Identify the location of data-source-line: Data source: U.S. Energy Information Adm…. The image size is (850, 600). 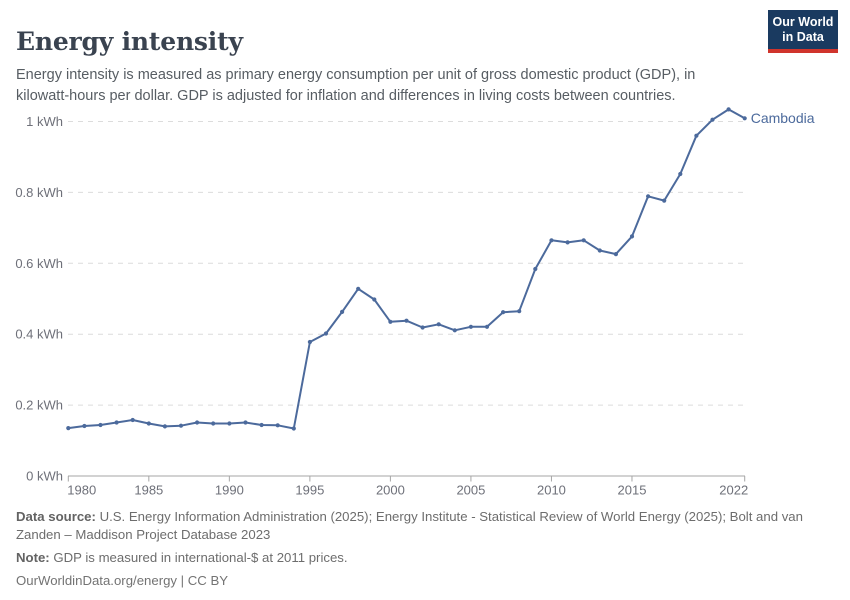
(425, 526).